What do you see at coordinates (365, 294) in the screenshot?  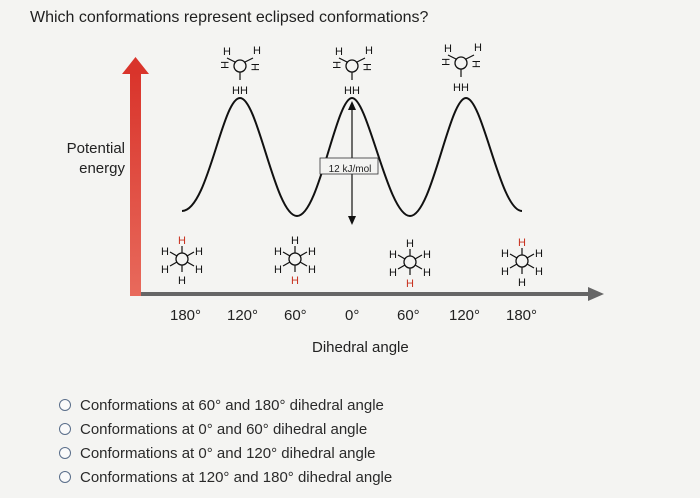 I see `dihedral-axis` at bounding box center [365, 294].